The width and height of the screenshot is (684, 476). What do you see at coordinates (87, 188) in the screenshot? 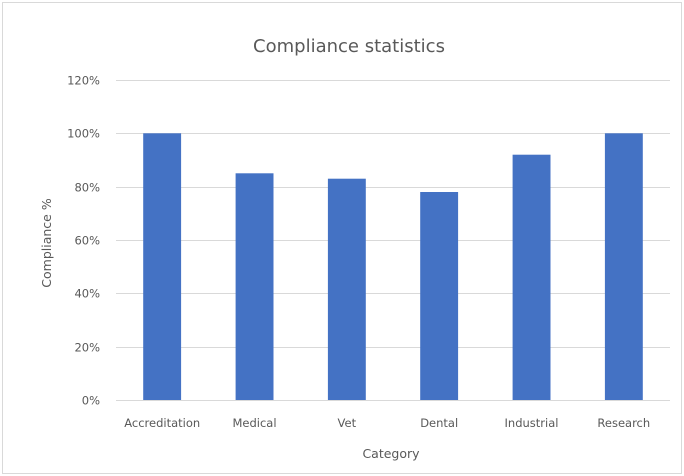
I see `y-tick-label: 80%` at bounding box center [87, 188].